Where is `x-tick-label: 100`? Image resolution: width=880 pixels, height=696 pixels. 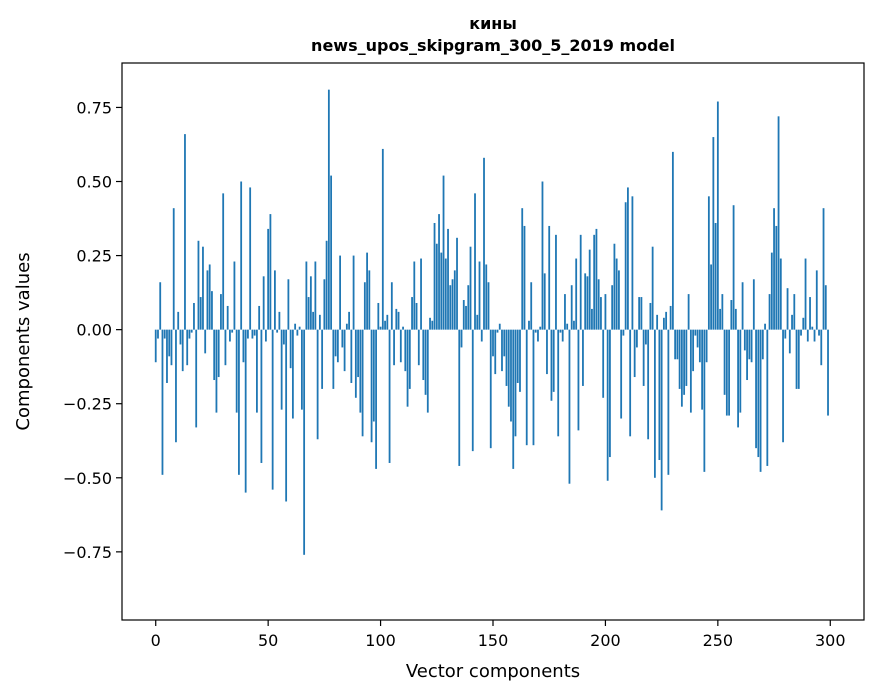 x-tick-label: 100 is located at coordinates (380, 640).